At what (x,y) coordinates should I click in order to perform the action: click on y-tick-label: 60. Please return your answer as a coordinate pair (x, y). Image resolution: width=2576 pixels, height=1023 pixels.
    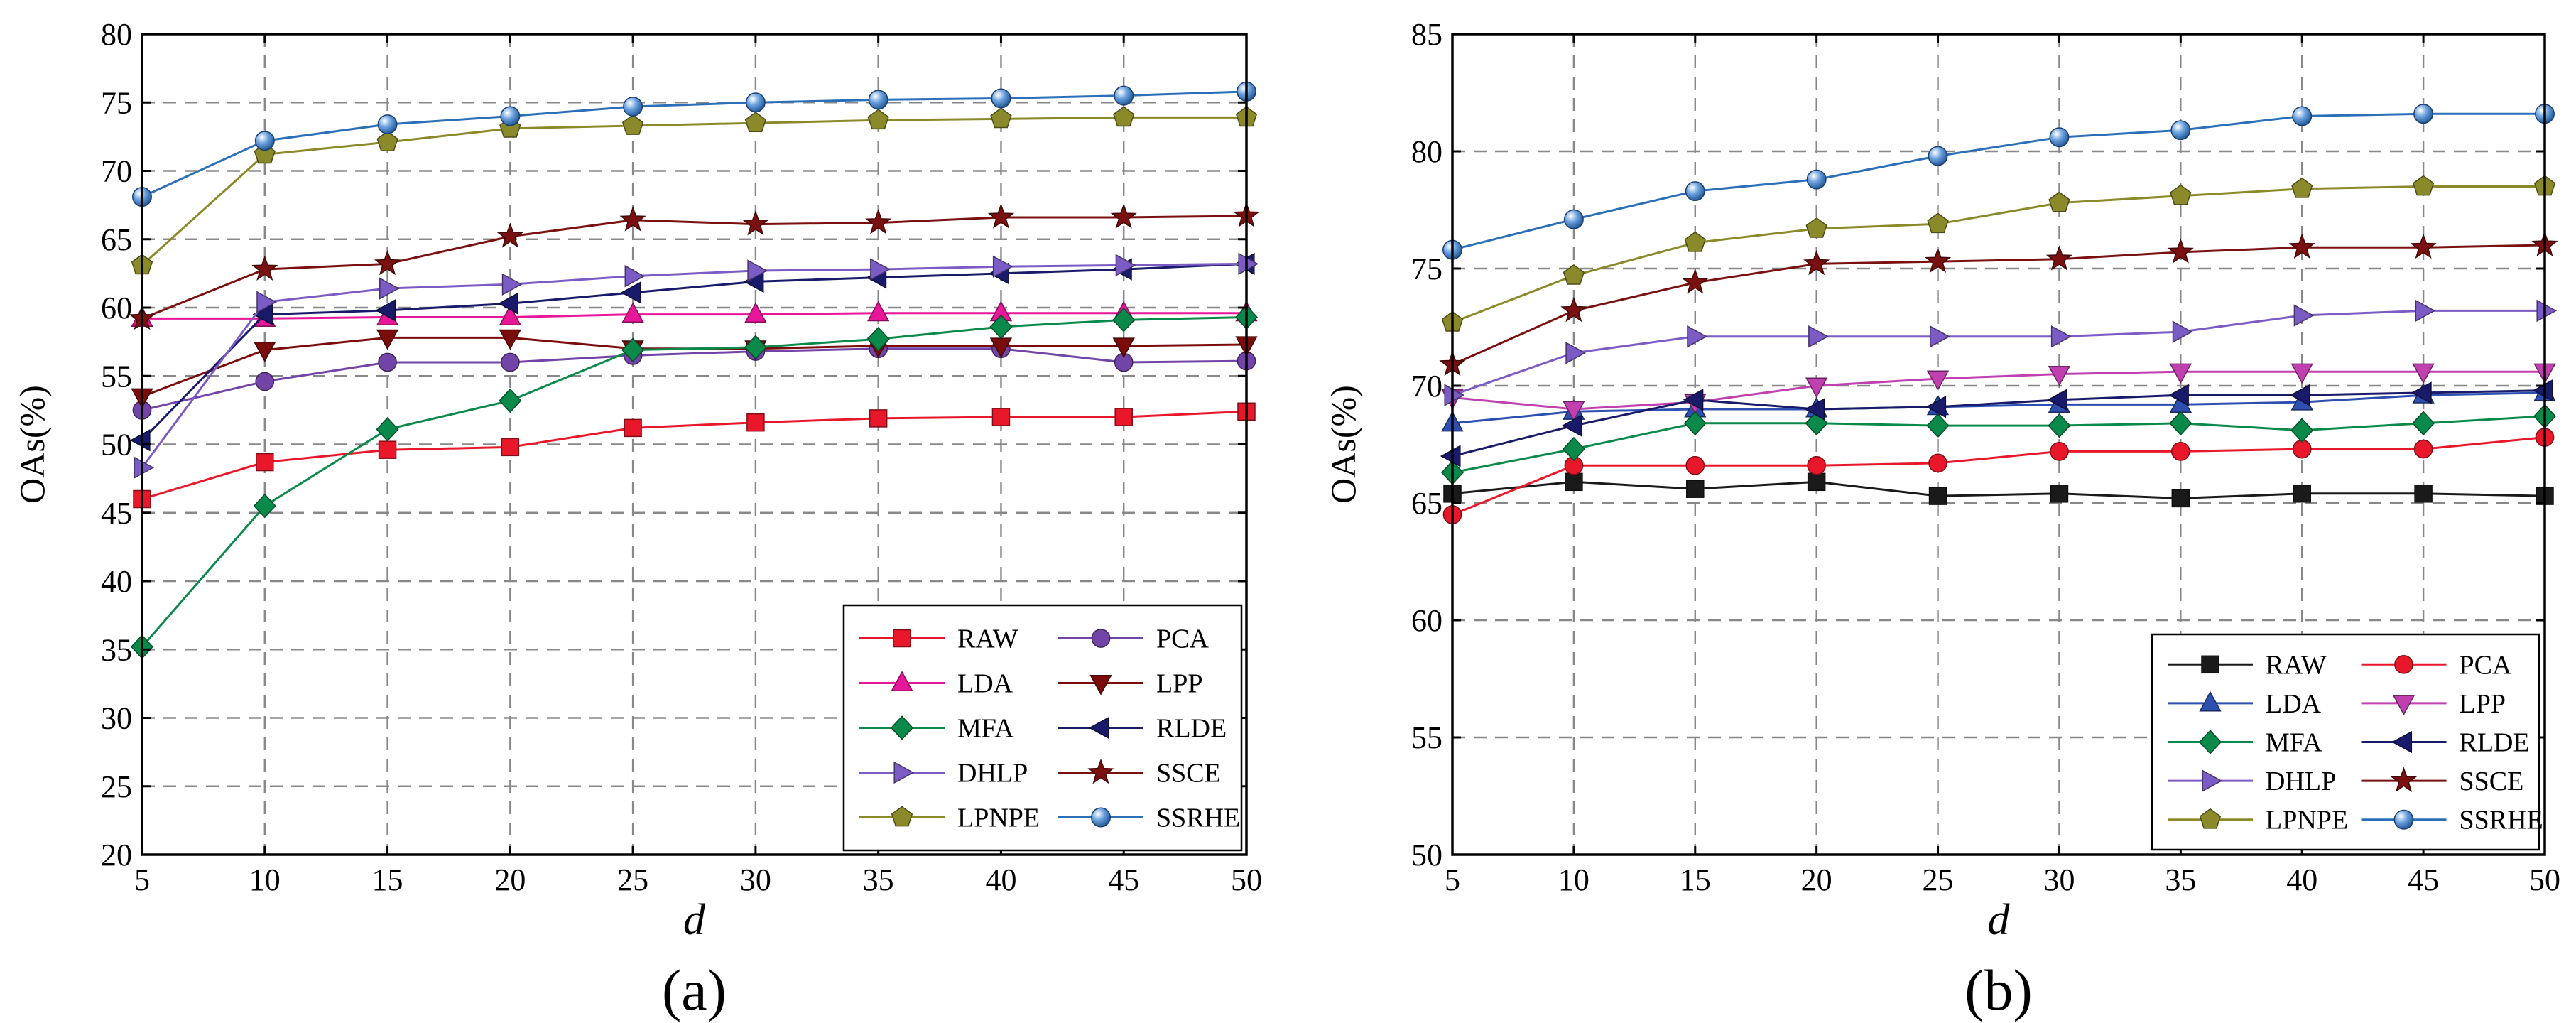
    Looking at the image, I should click on (117, 308).